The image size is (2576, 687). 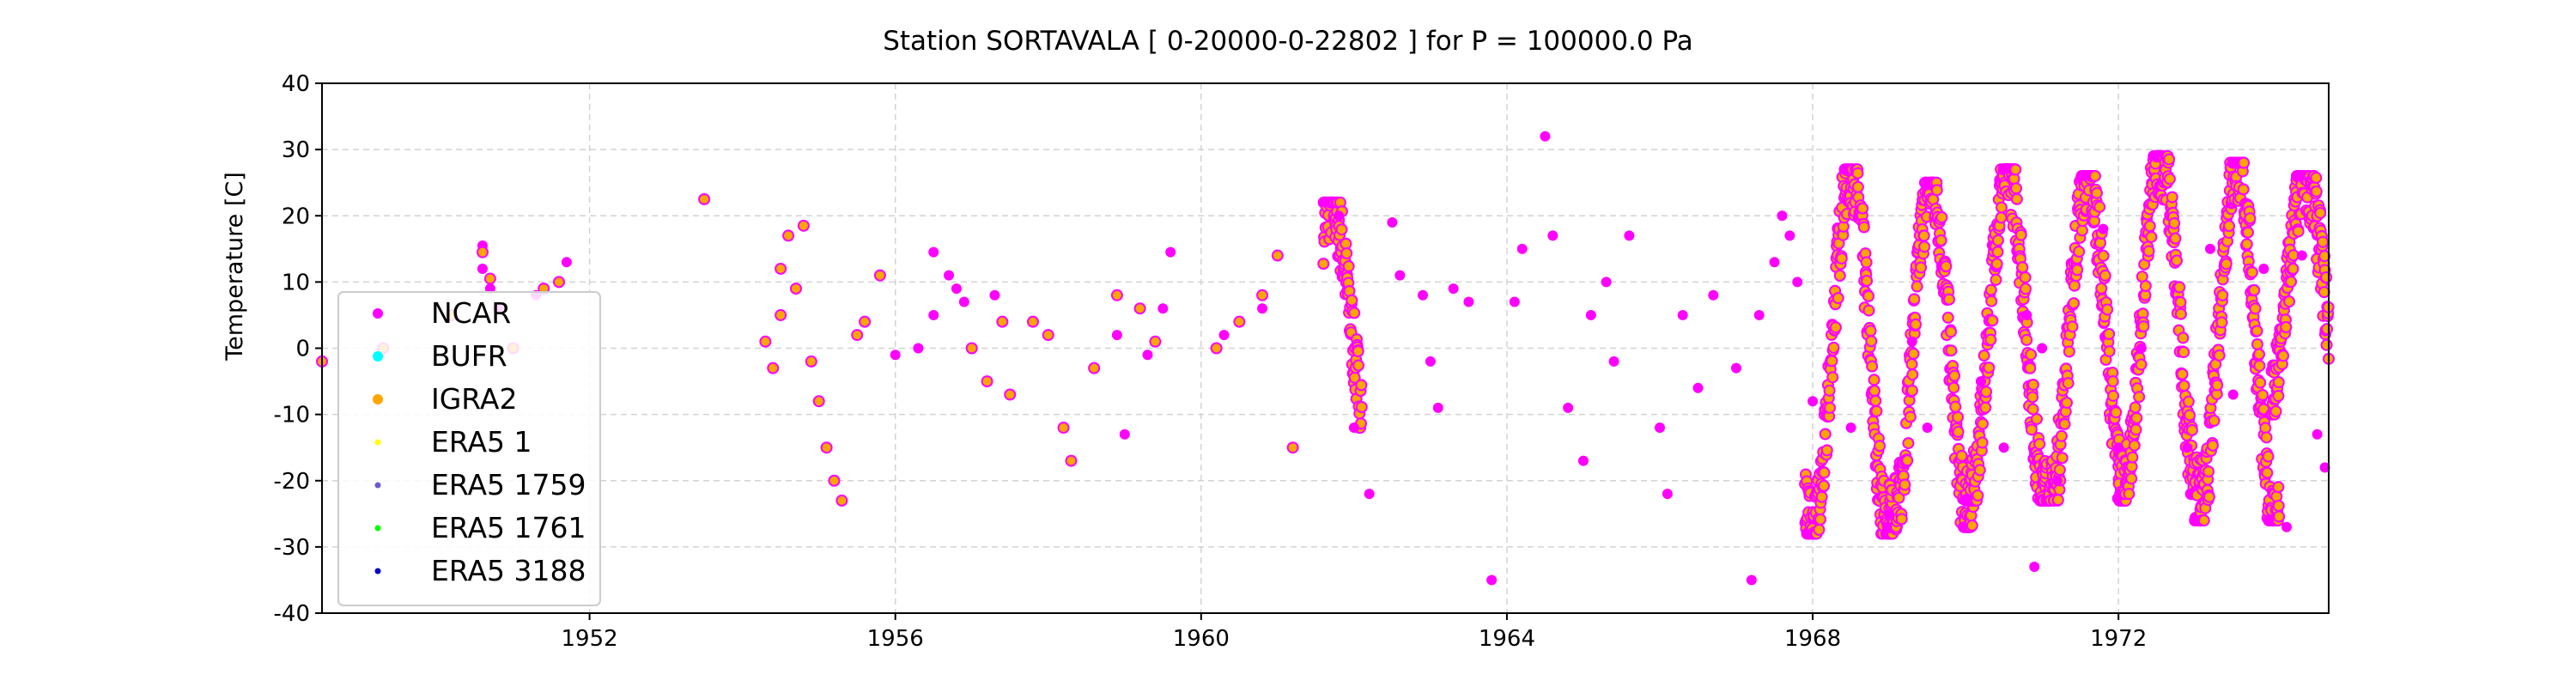 I want to click on legend-label: NCAR, so click(x=471, y=313).